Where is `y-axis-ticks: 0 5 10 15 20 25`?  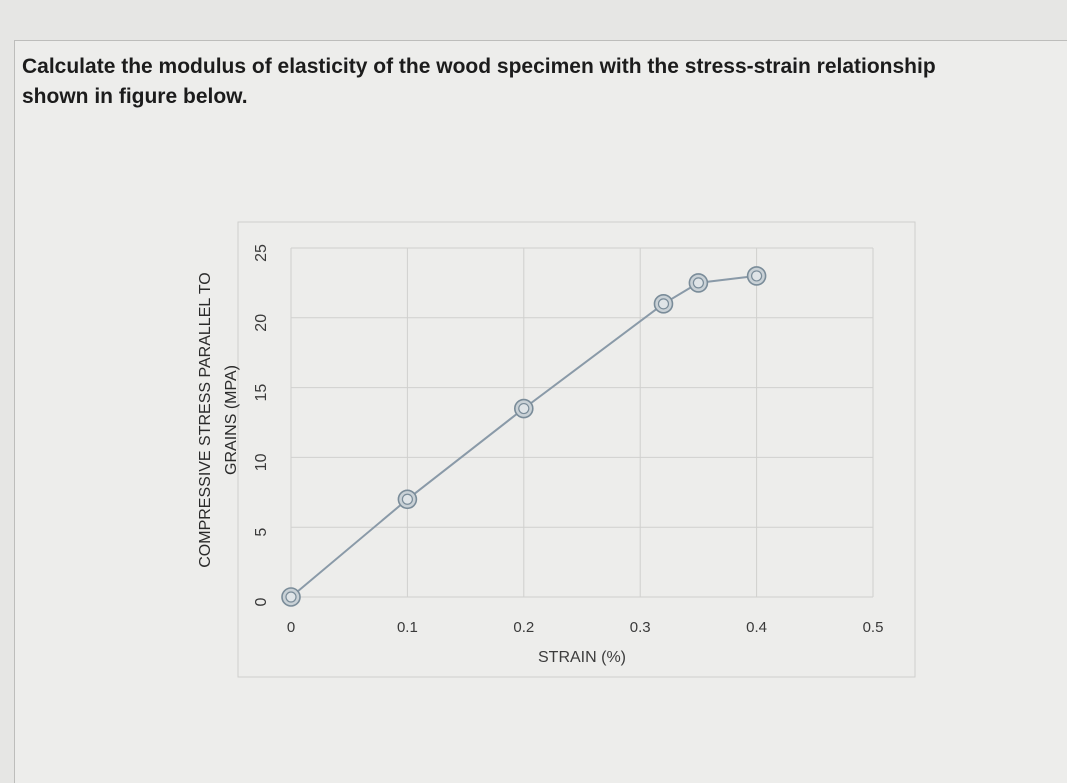 y-axis-ticks: 0 5 10 15 20 25 is located at coordinates (261, 425).